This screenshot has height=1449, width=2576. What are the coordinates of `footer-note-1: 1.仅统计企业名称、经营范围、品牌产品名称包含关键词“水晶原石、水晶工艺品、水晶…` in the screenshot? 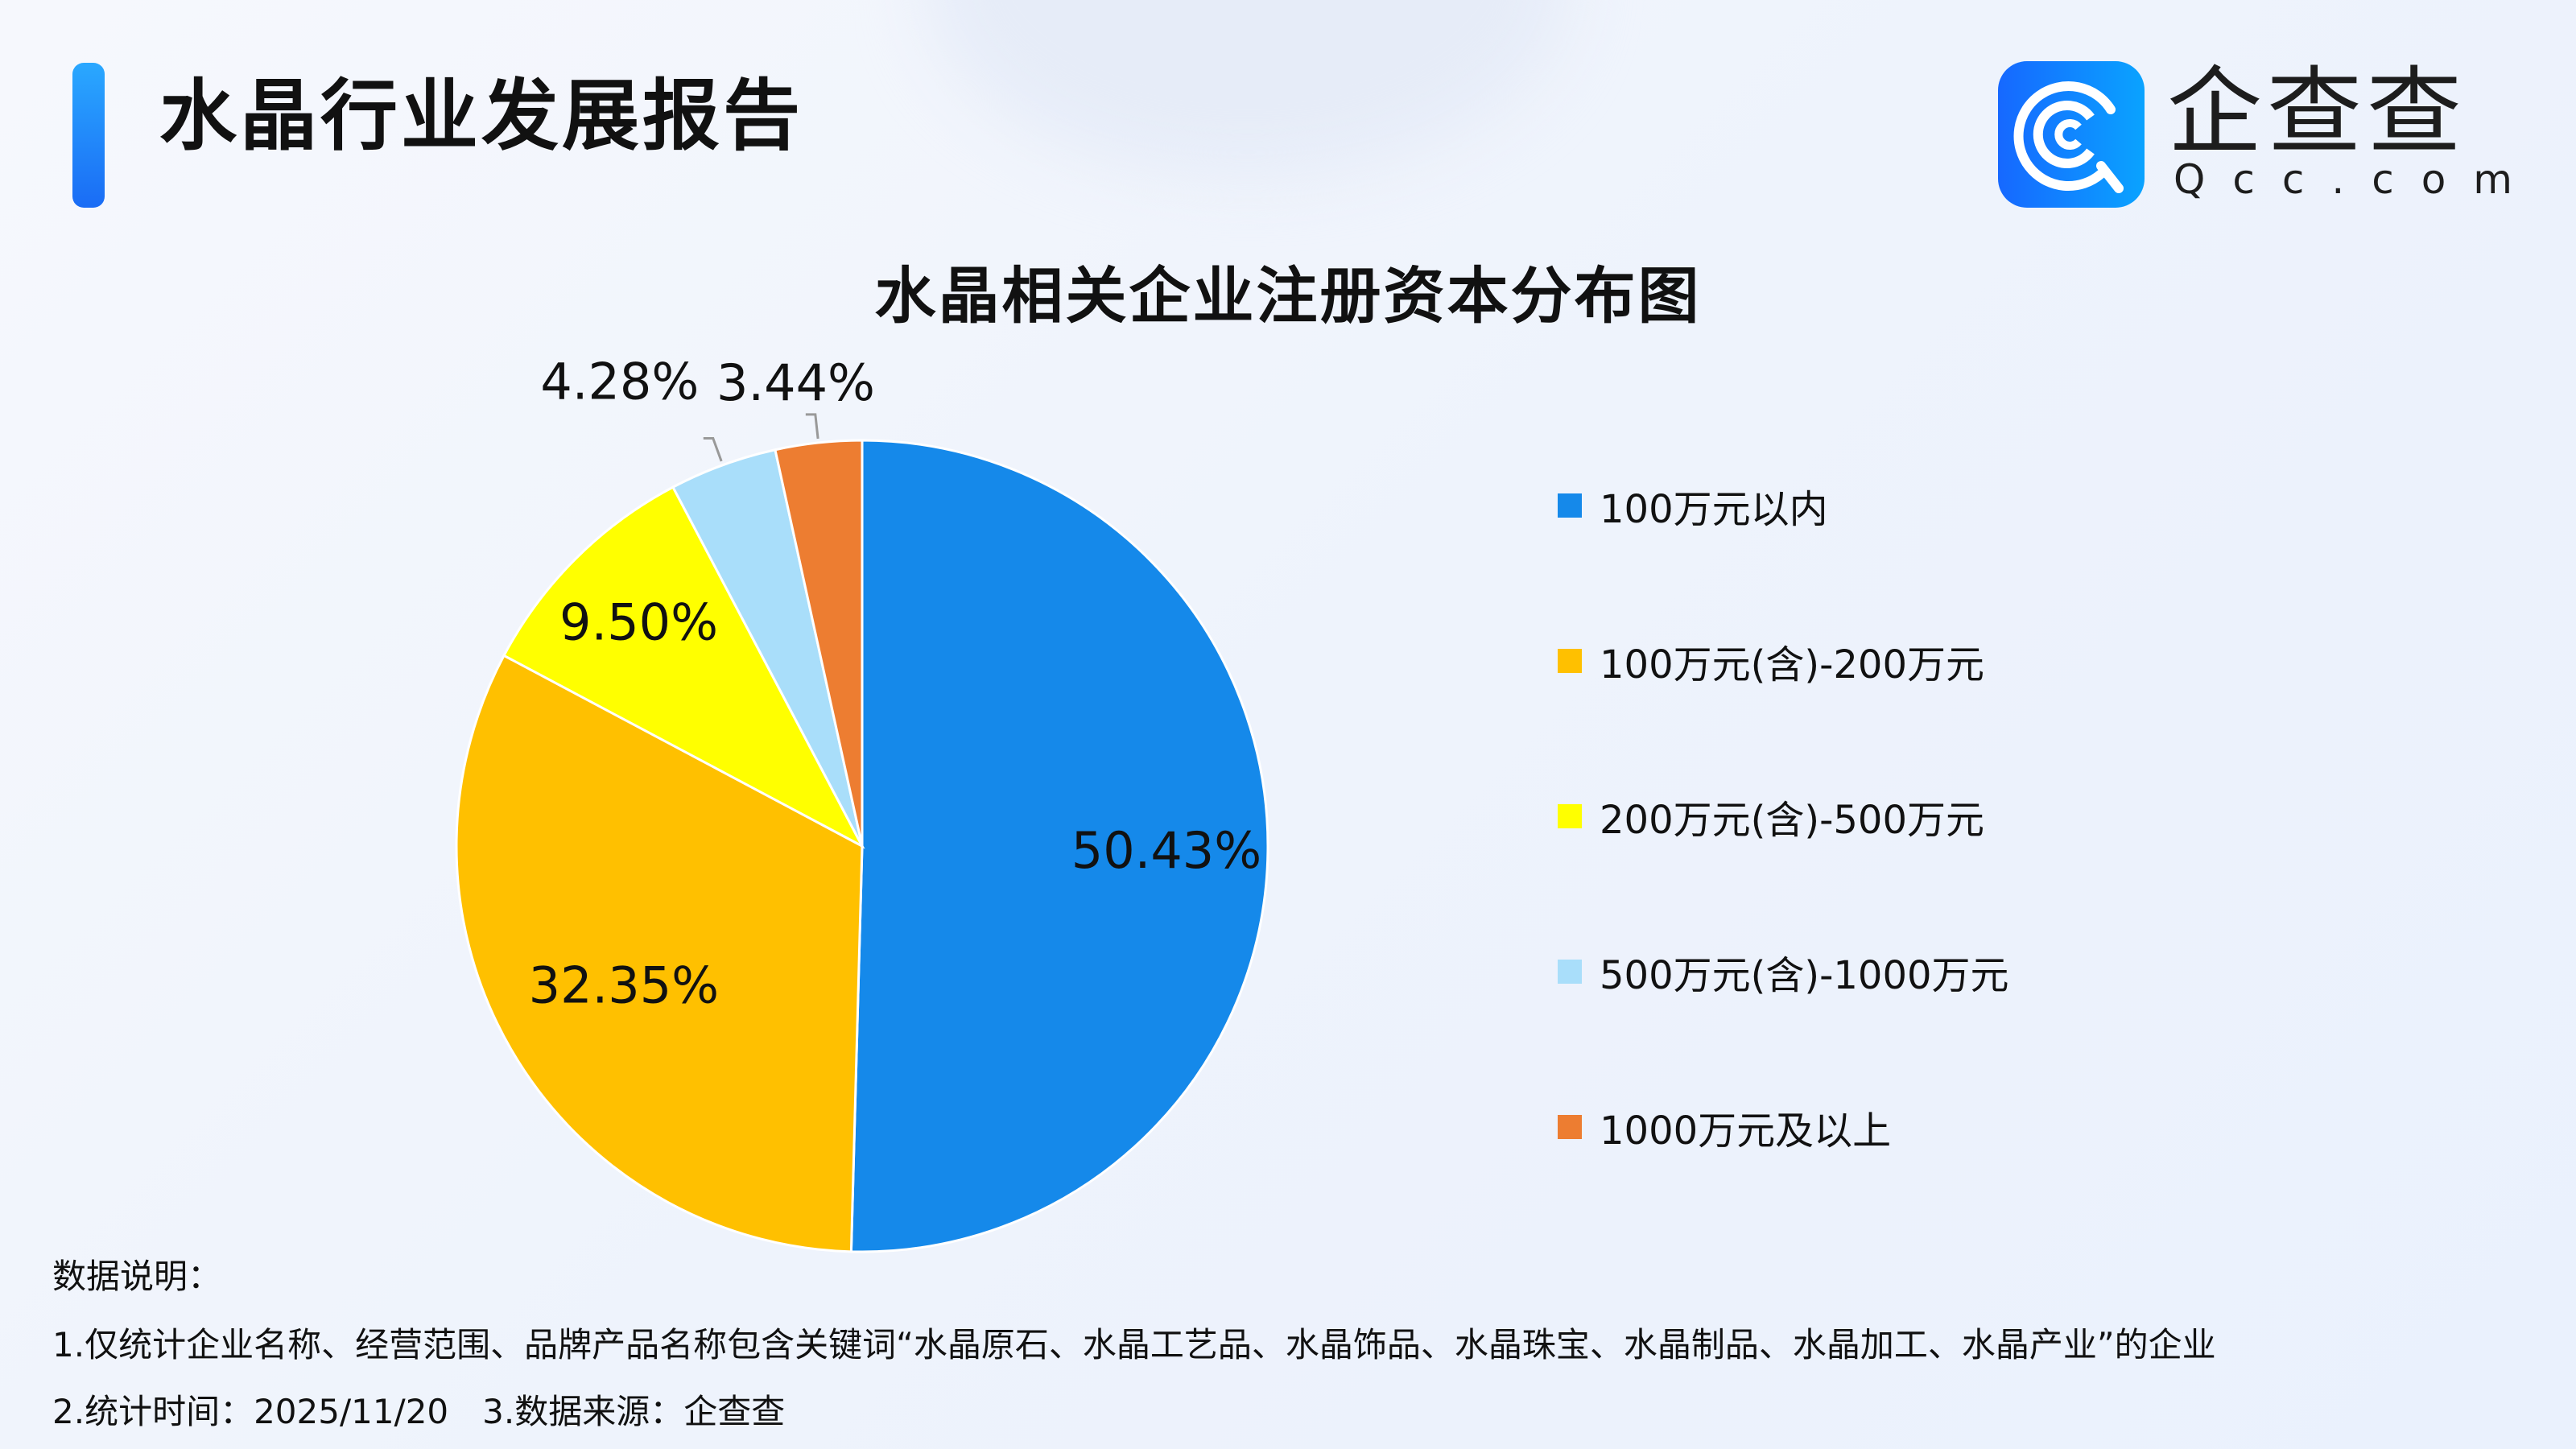 It's located at (1134, 1344).